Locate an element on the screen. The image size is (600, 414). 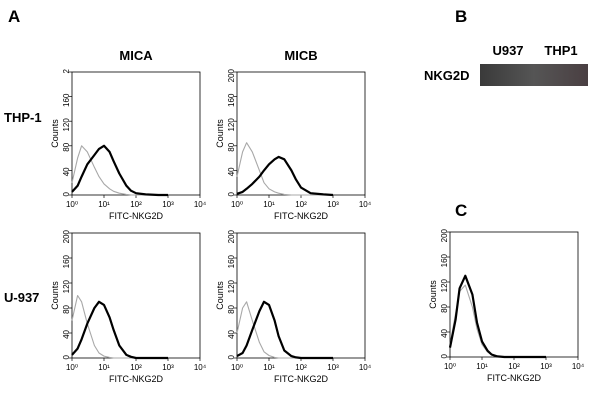
panel-label: C is located at coordinates (461, 210).